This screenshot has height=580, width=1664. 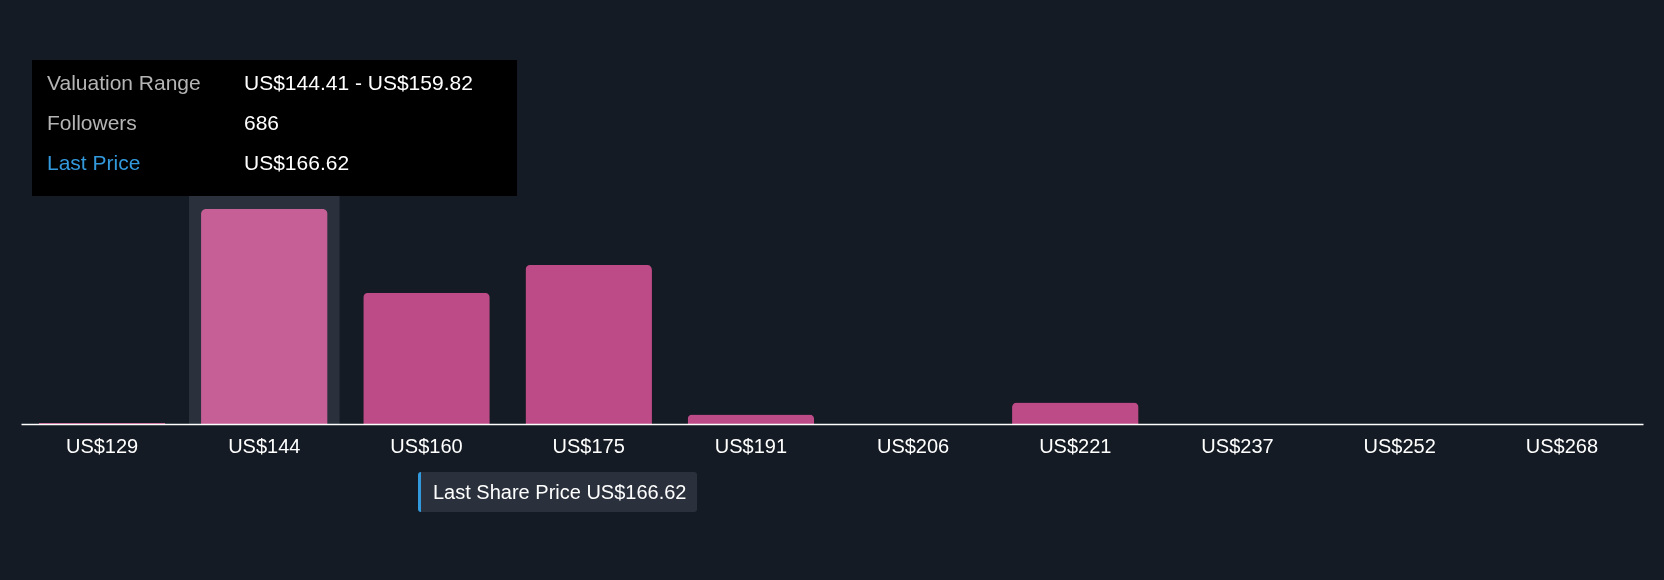 What do you see at coordinates (124, 82) in the screenshot?
I see `text: Valuation Range` at bounding box center [124, 82].